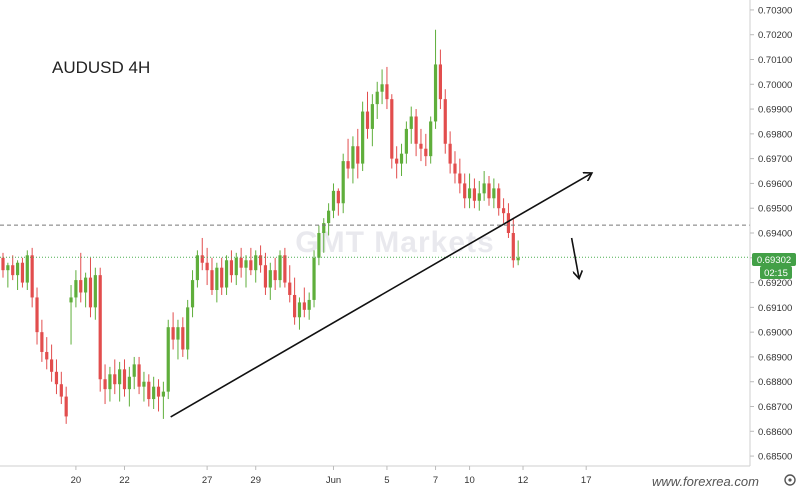 This screenshot has width=800, height=498. Describe the element at coordinates (574, 257) in the screenshot. I see `down-arrow` at that location.